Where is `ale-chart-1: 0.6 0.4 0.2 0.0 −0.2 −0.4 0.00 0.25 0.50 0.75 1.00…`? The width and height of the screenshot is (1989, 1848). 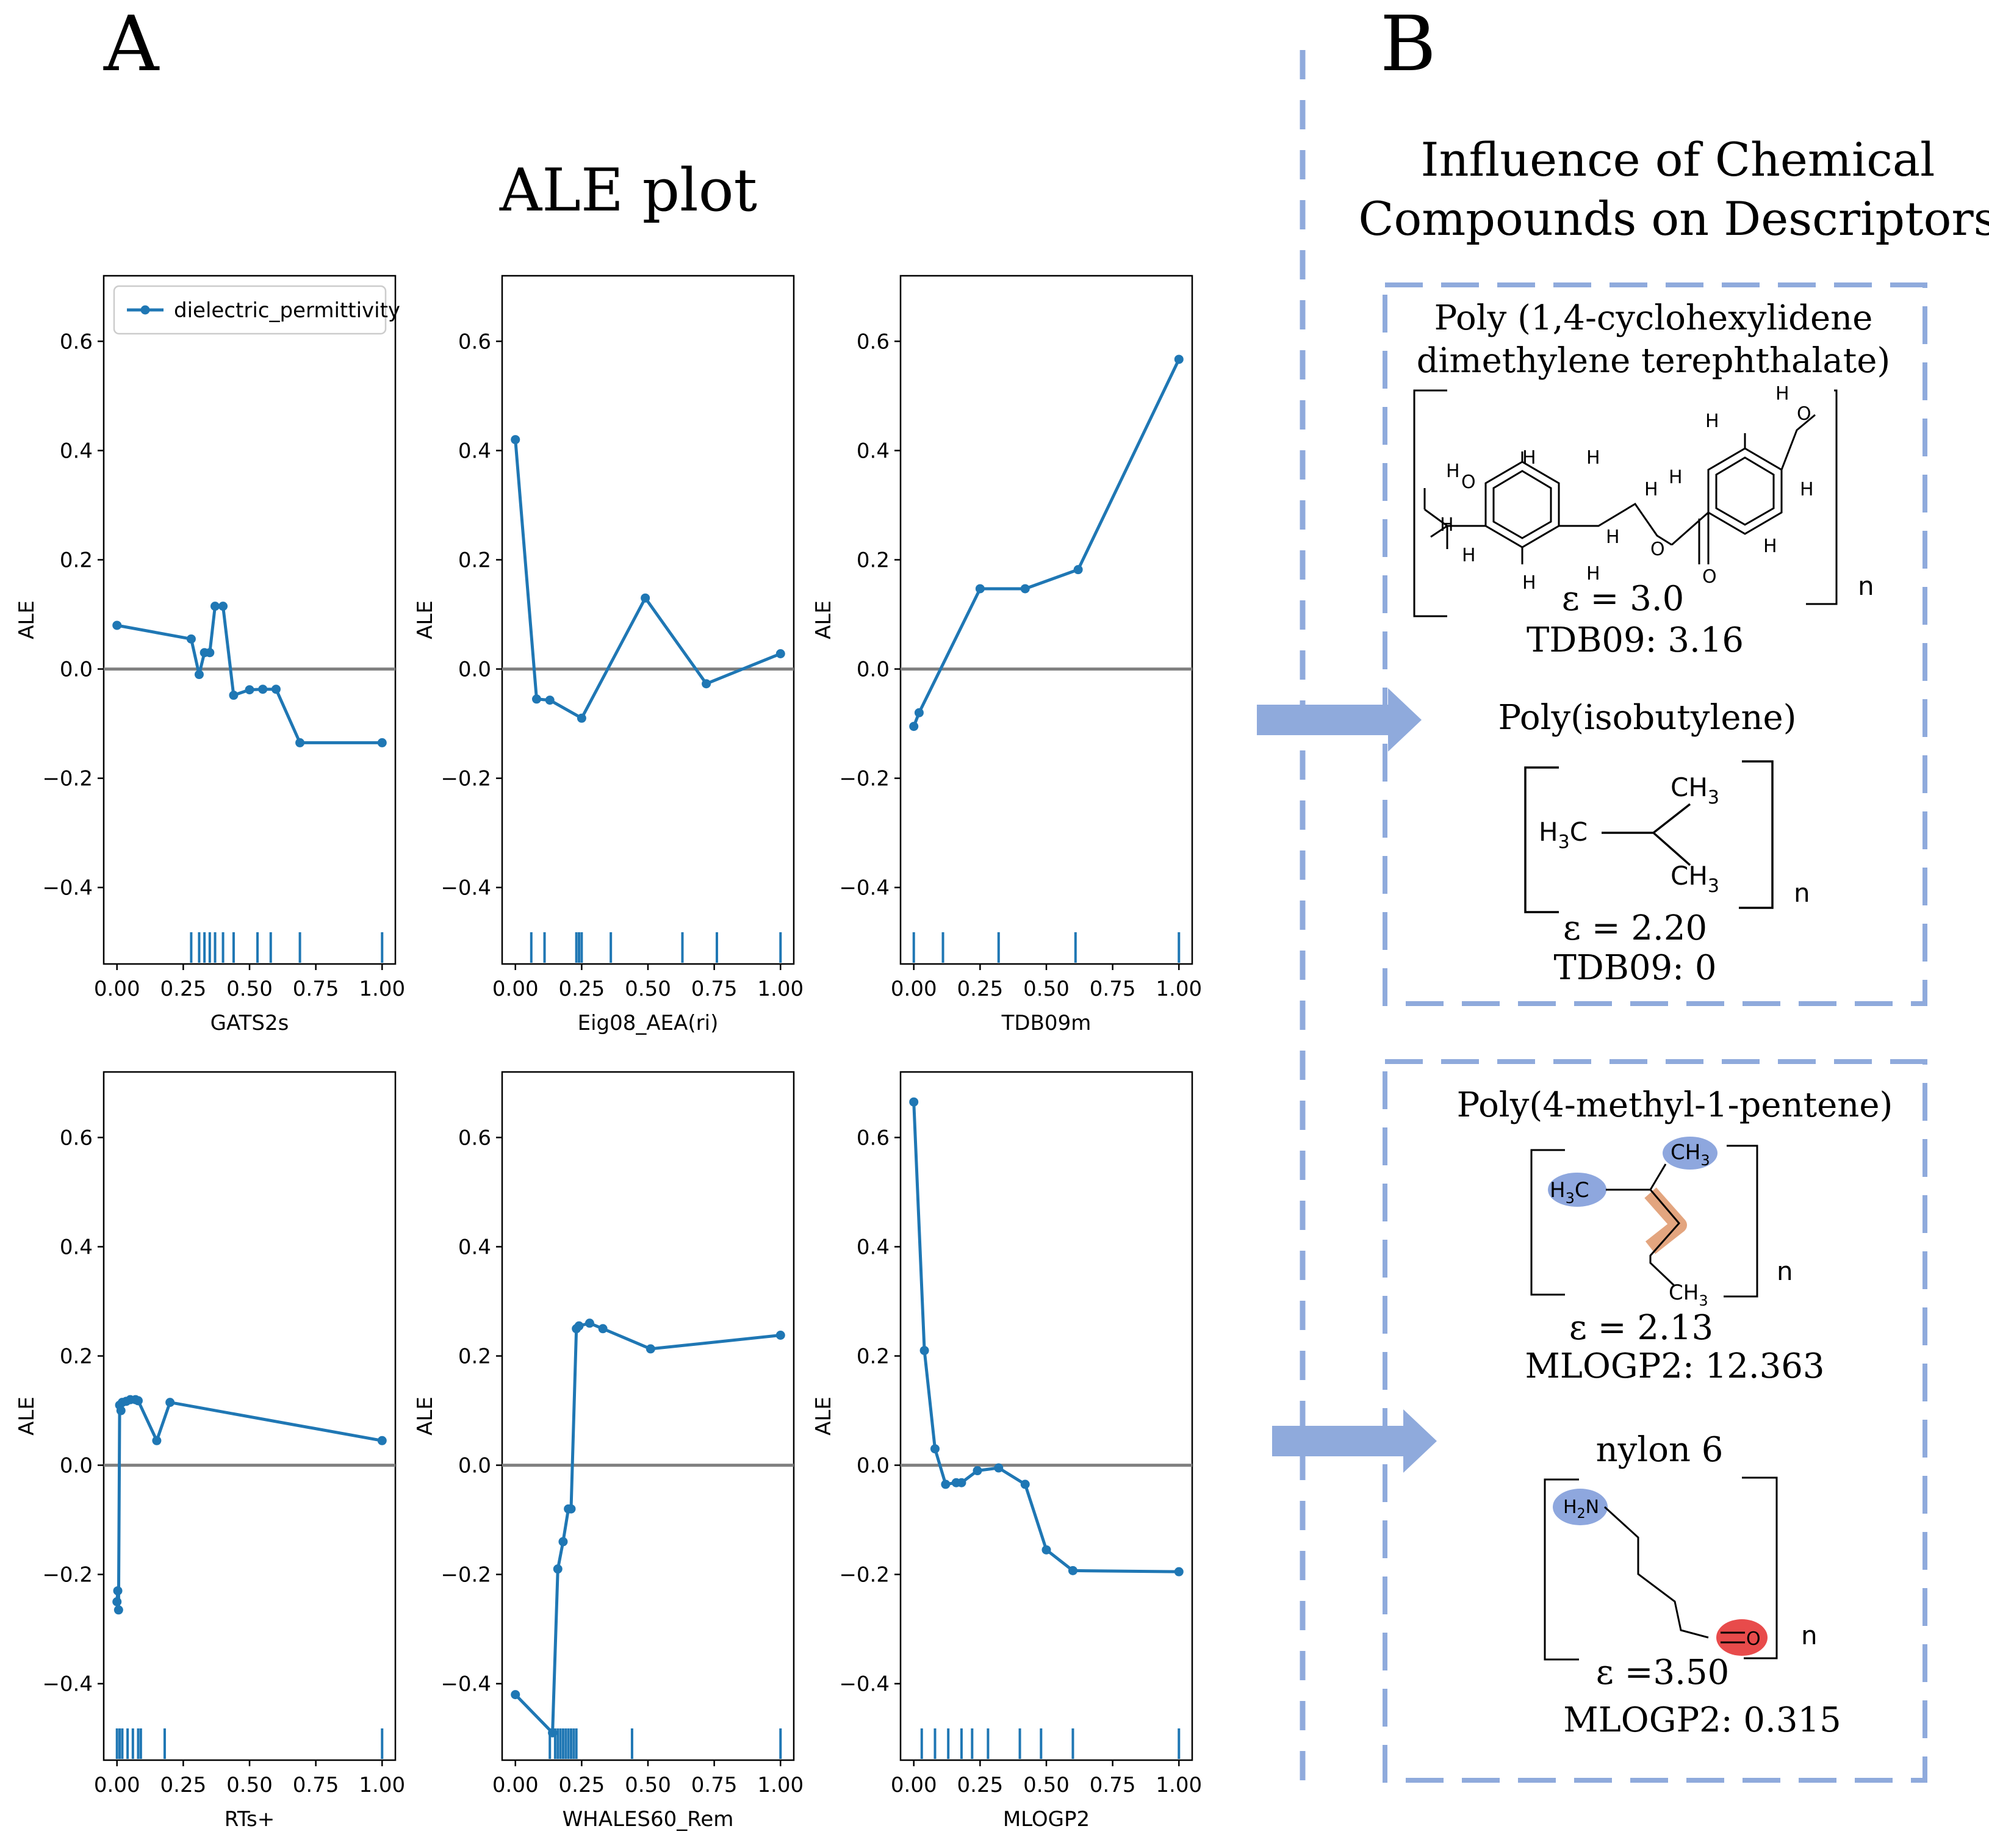 ale-chart-1: 0.6 0.4 0.2 0.0 −0.2 −0.4 0.00 0.25 0.50 0.75 1.00… is located at coordinates (210, 655).